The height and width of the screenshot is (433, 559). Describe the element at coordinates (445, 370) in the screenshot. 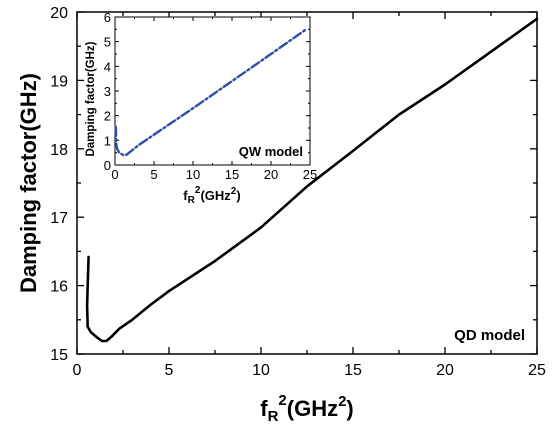

I see `main-x-tick-label: 20` at that location.